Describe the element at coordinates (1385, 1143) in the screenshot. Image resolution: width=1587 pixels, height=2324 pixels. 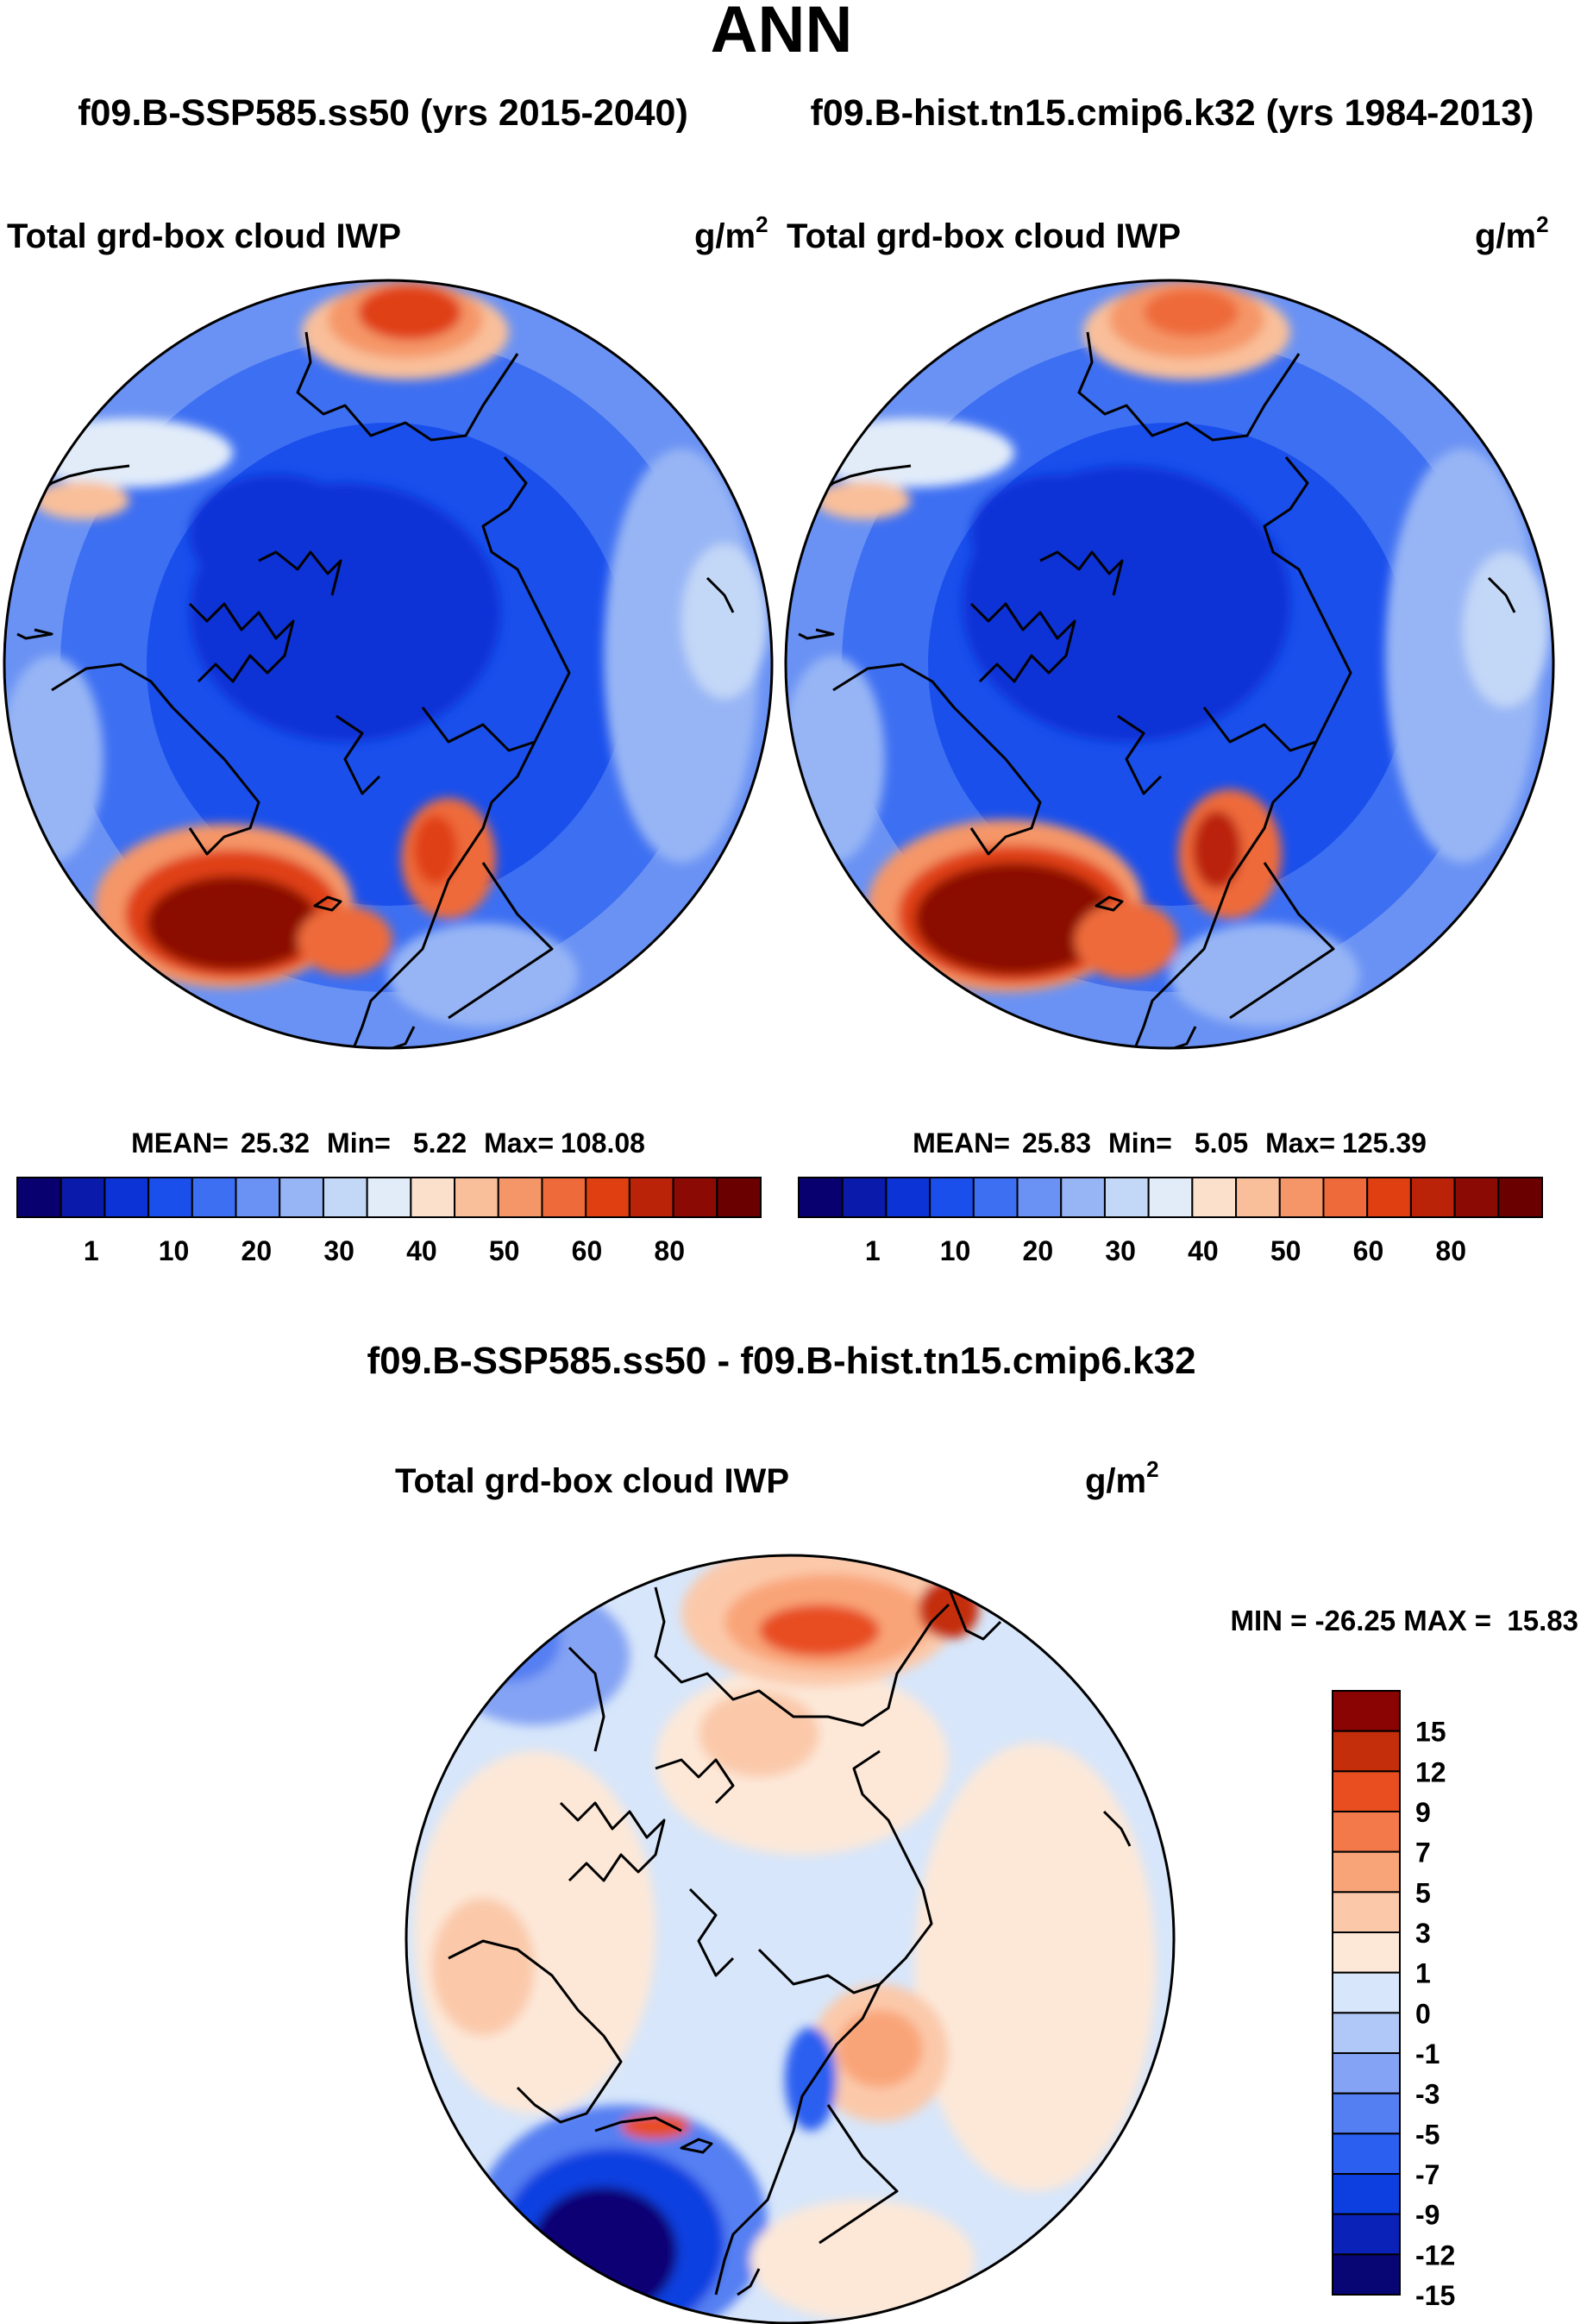
I see `panel2-max-value: 125.39` at that location.